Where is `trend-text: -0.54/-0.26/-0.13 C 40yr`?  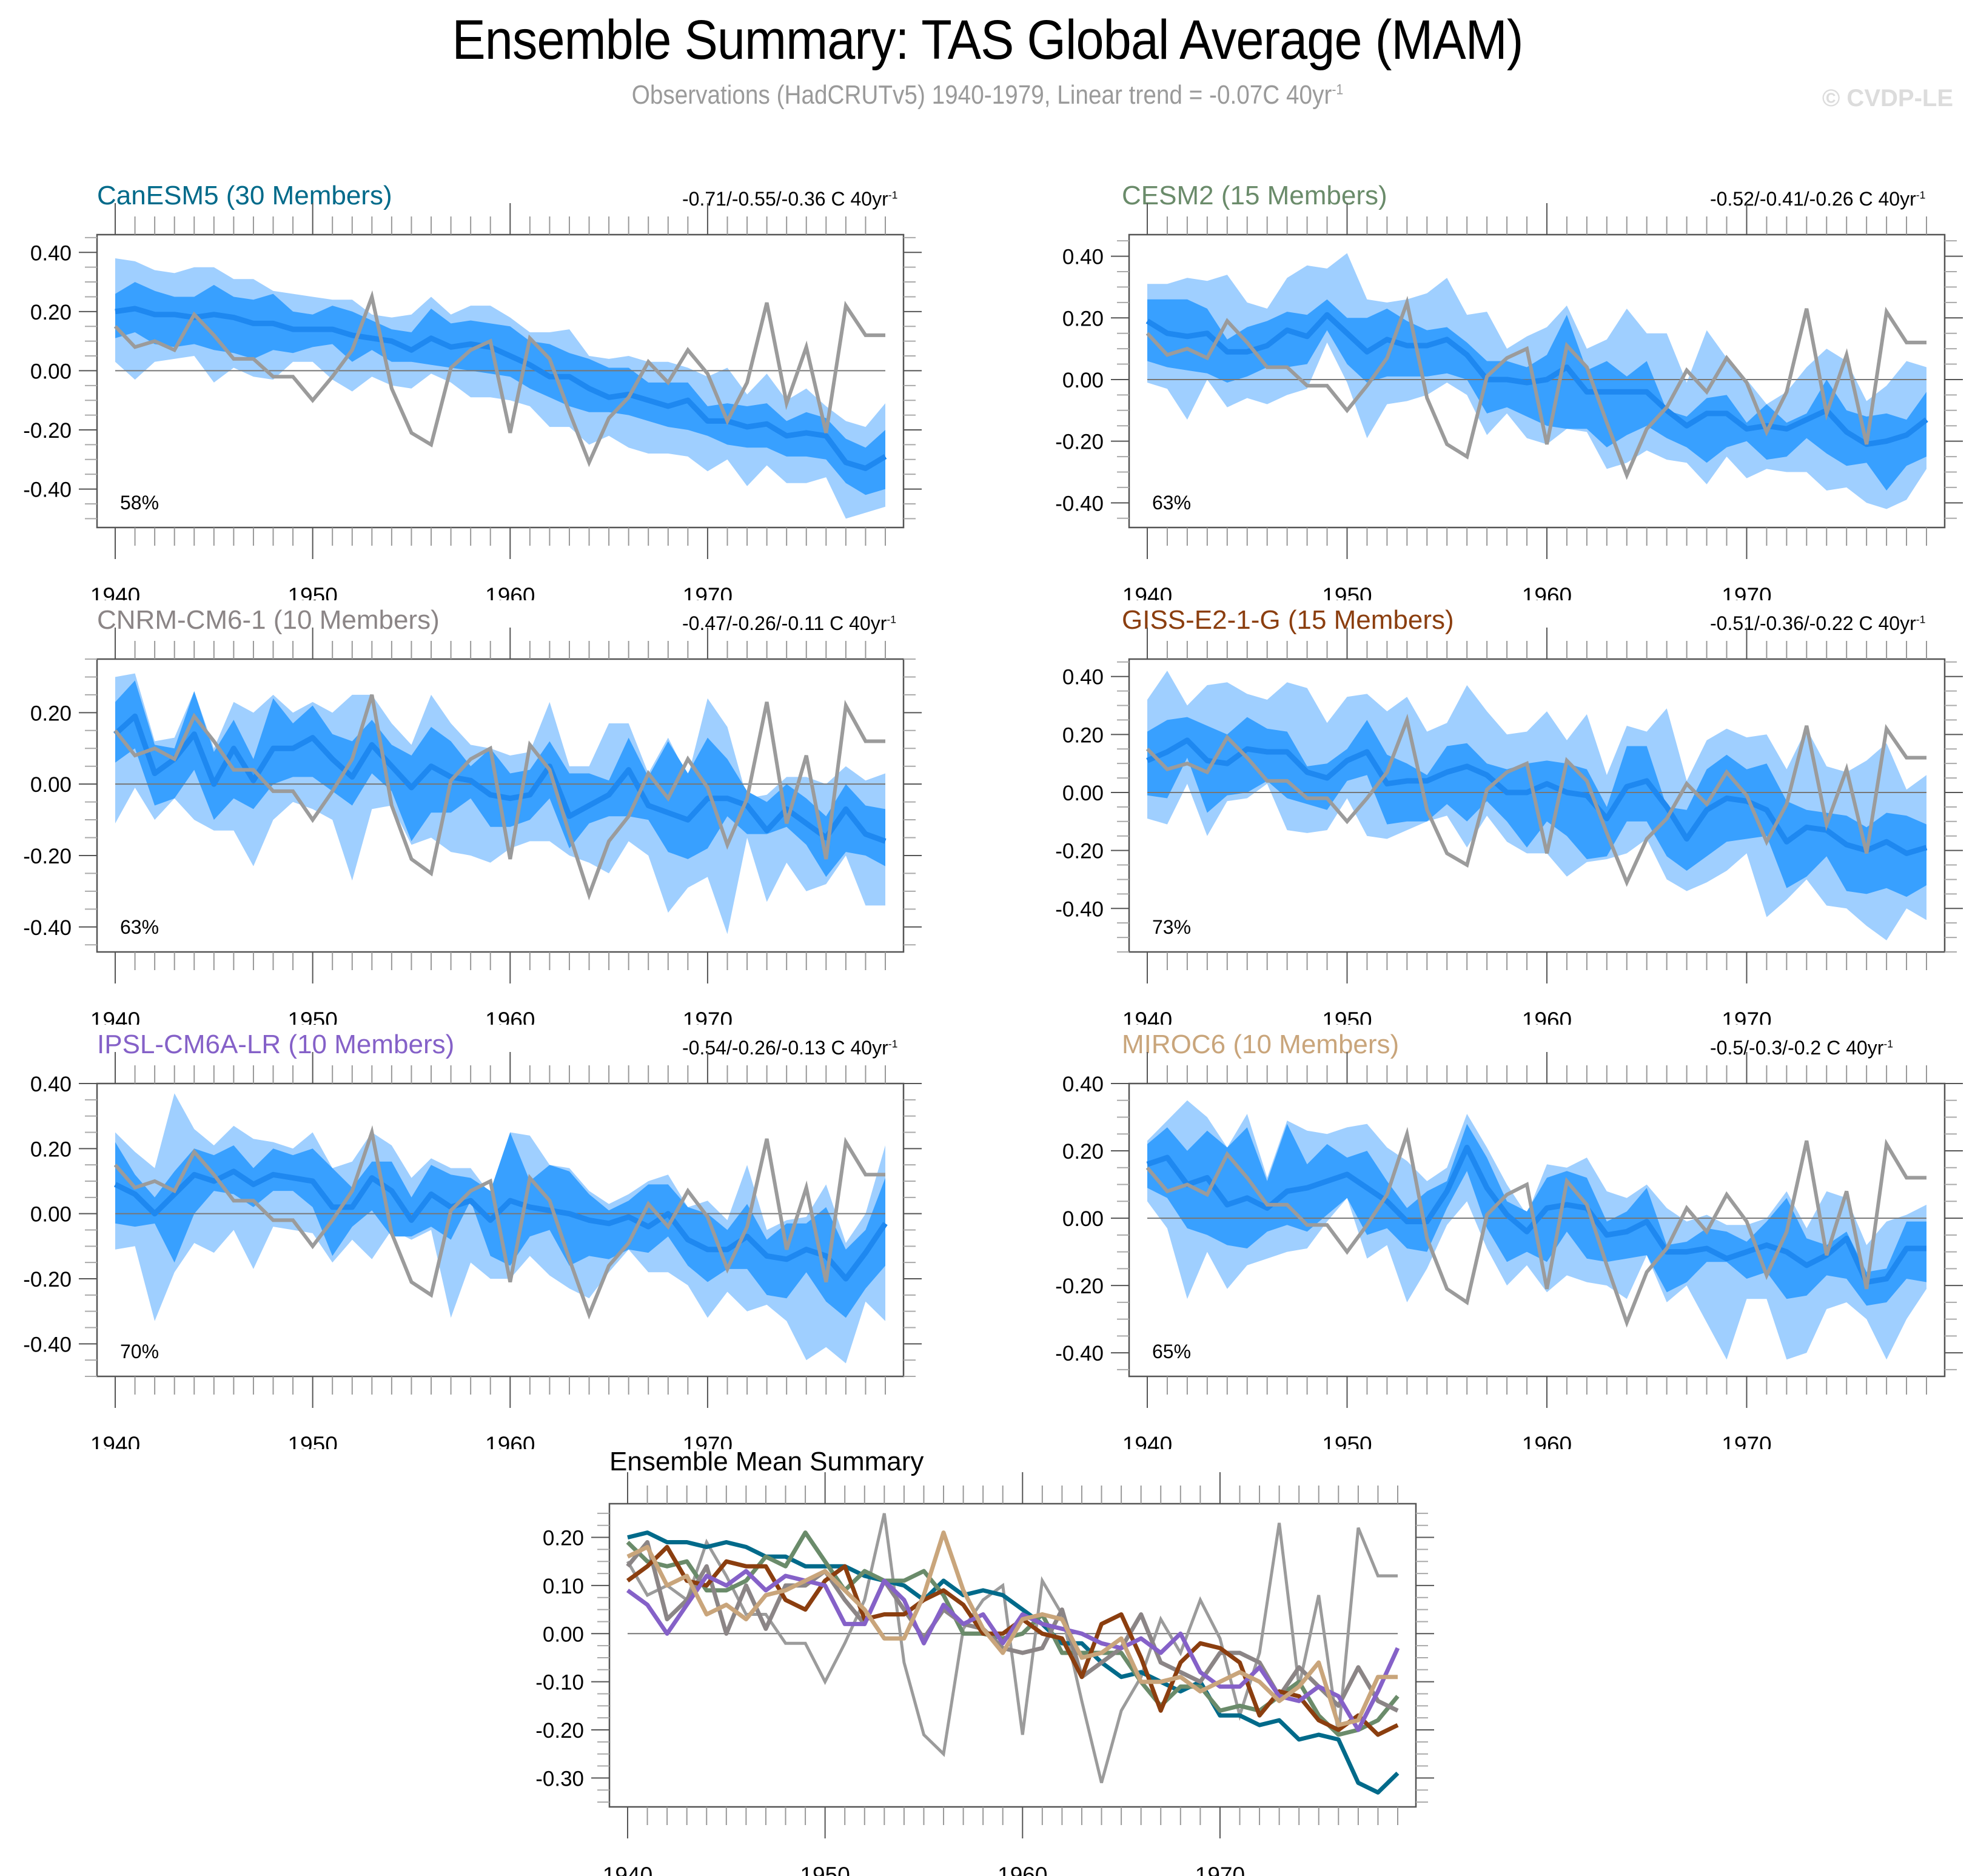
trend-text: -0.54/-0.26/-0.13 C 40yr is located at coordinates (785, 1048).